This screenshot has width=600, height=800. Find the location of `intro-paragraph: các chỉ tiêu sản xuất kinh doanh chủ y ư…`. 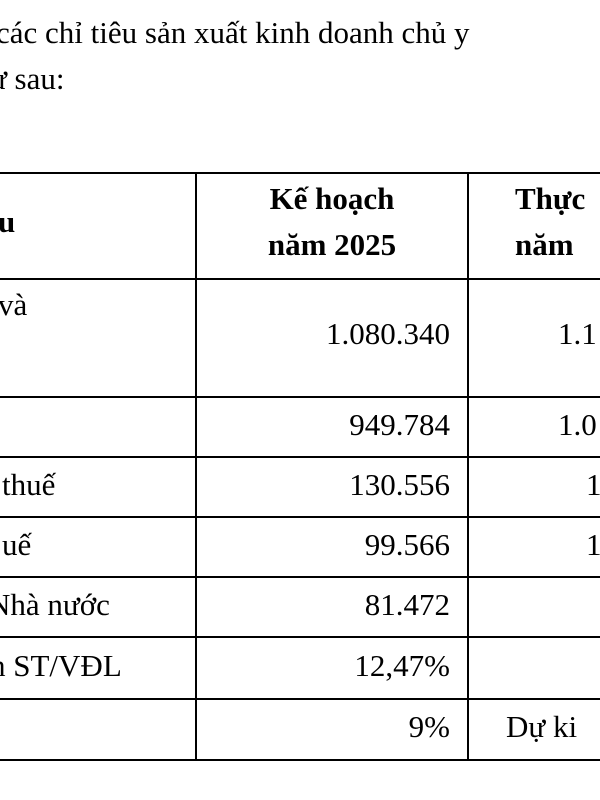

intro-paragraph: các chỉ tiêu sản xuất kinh doanh chủ y ư… is located at coordinates (300, 56).